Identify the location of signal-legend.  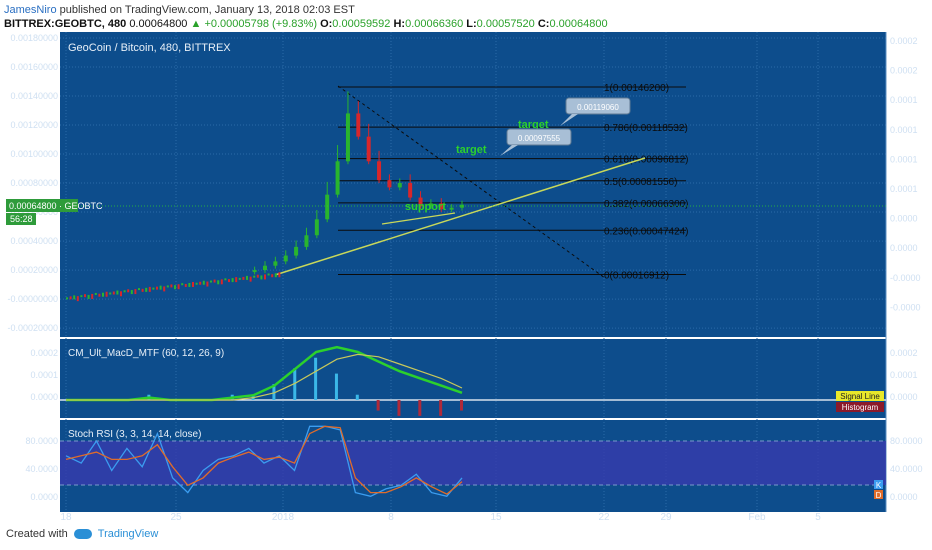
(860, 396).